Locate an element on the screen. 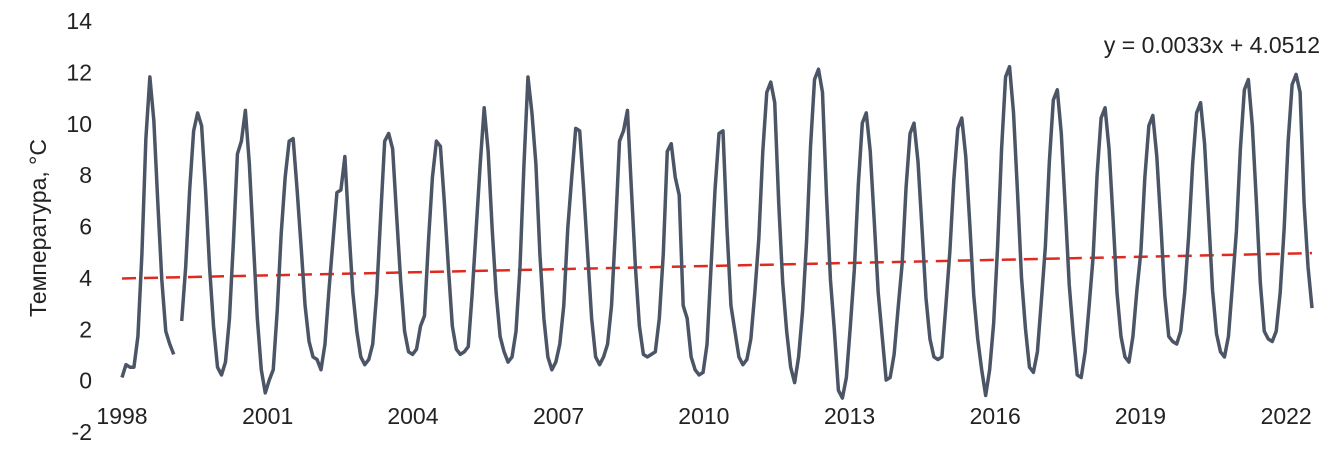 Image resolution: width=1329 pixels, height=449 pixels. x-tick-label: 2001 is located at coordinates (267, 416).